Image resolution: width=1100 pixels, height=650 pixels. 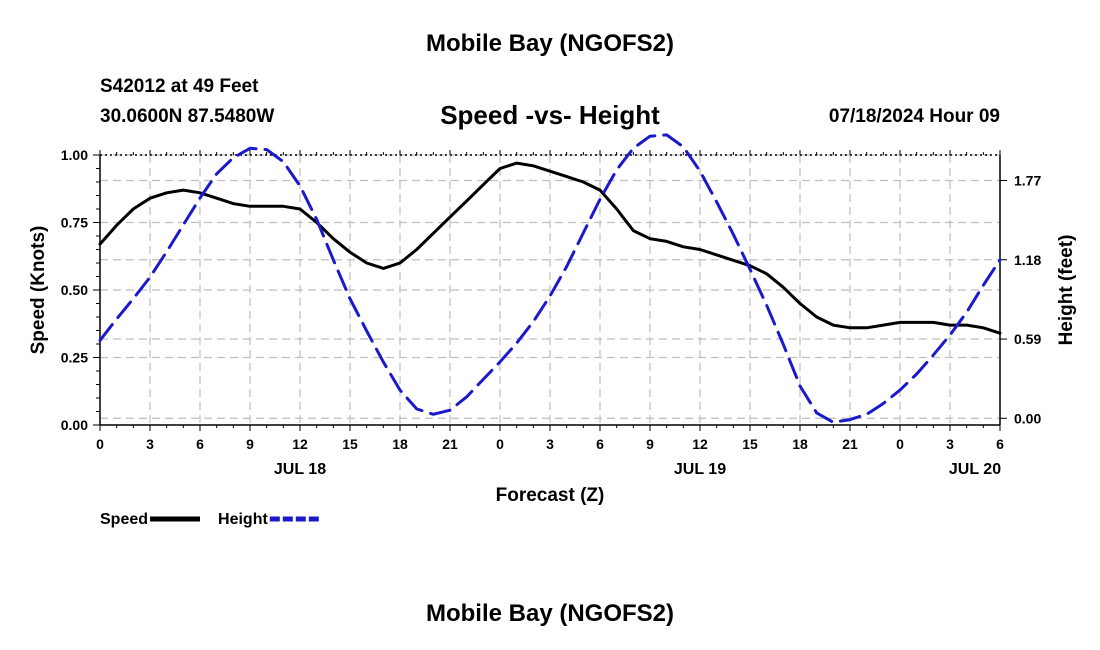 What do you see at coordinates (300, 469) in the screenshot?
I see `date-label: JUL 18` at bounding box center [300, 469].